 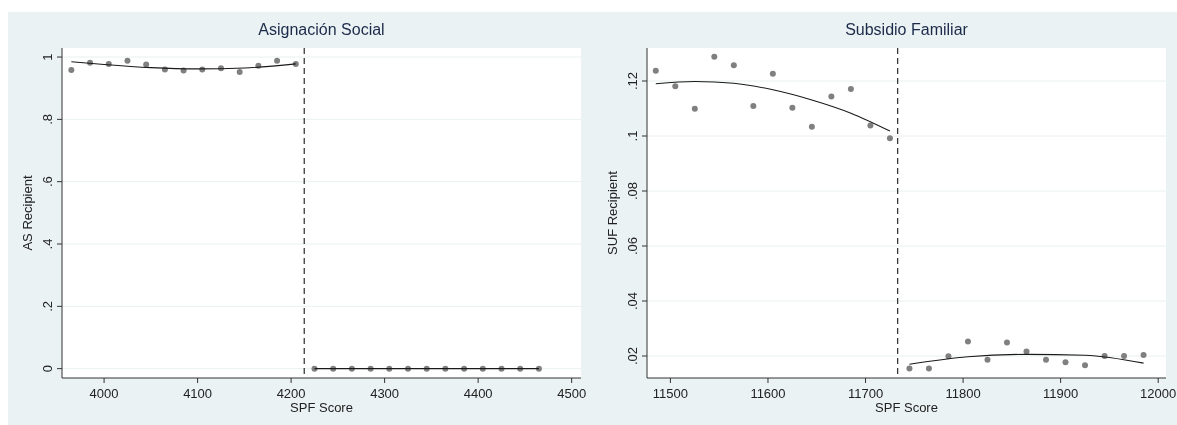 I want to click on y-tick-label: .2, so click(x=47, y=306).